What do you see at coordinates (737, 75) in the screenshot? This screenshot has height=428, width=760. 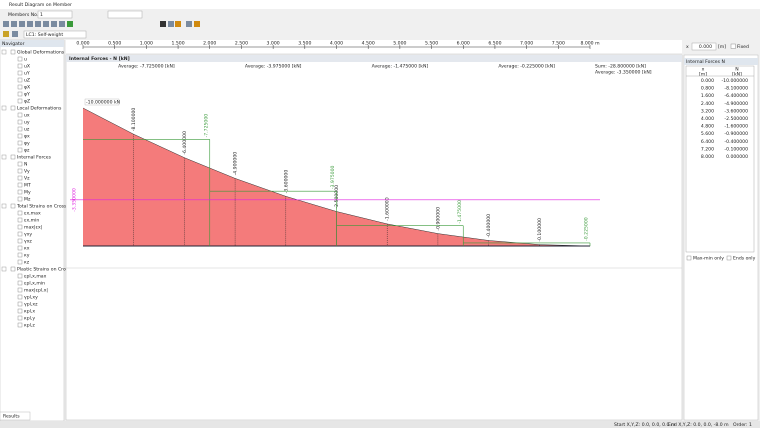 I see `column-header: [kN]` at bounding box center [737, 75].